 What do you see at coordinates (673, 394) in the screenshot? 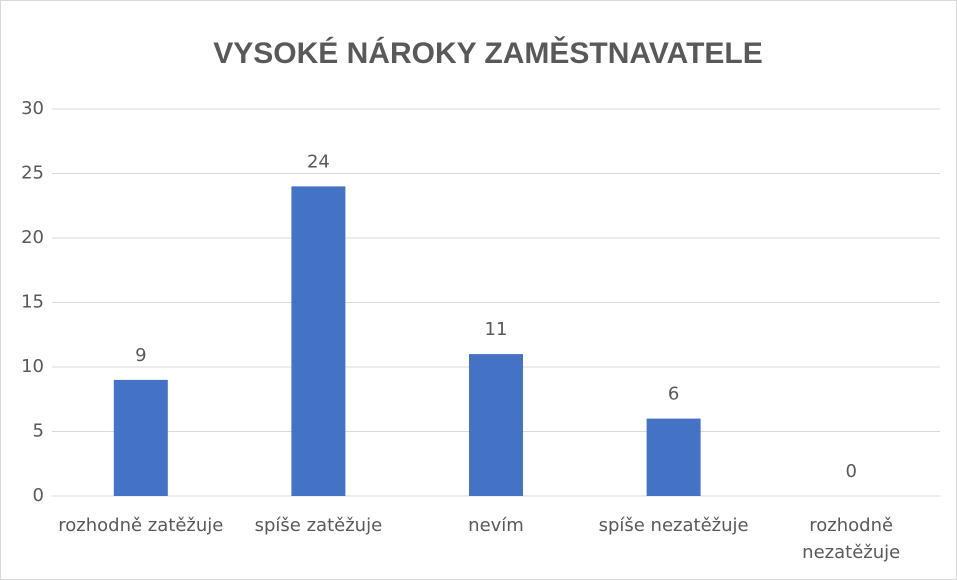
I see `data-label: 6` at bounding box center [673, 394].